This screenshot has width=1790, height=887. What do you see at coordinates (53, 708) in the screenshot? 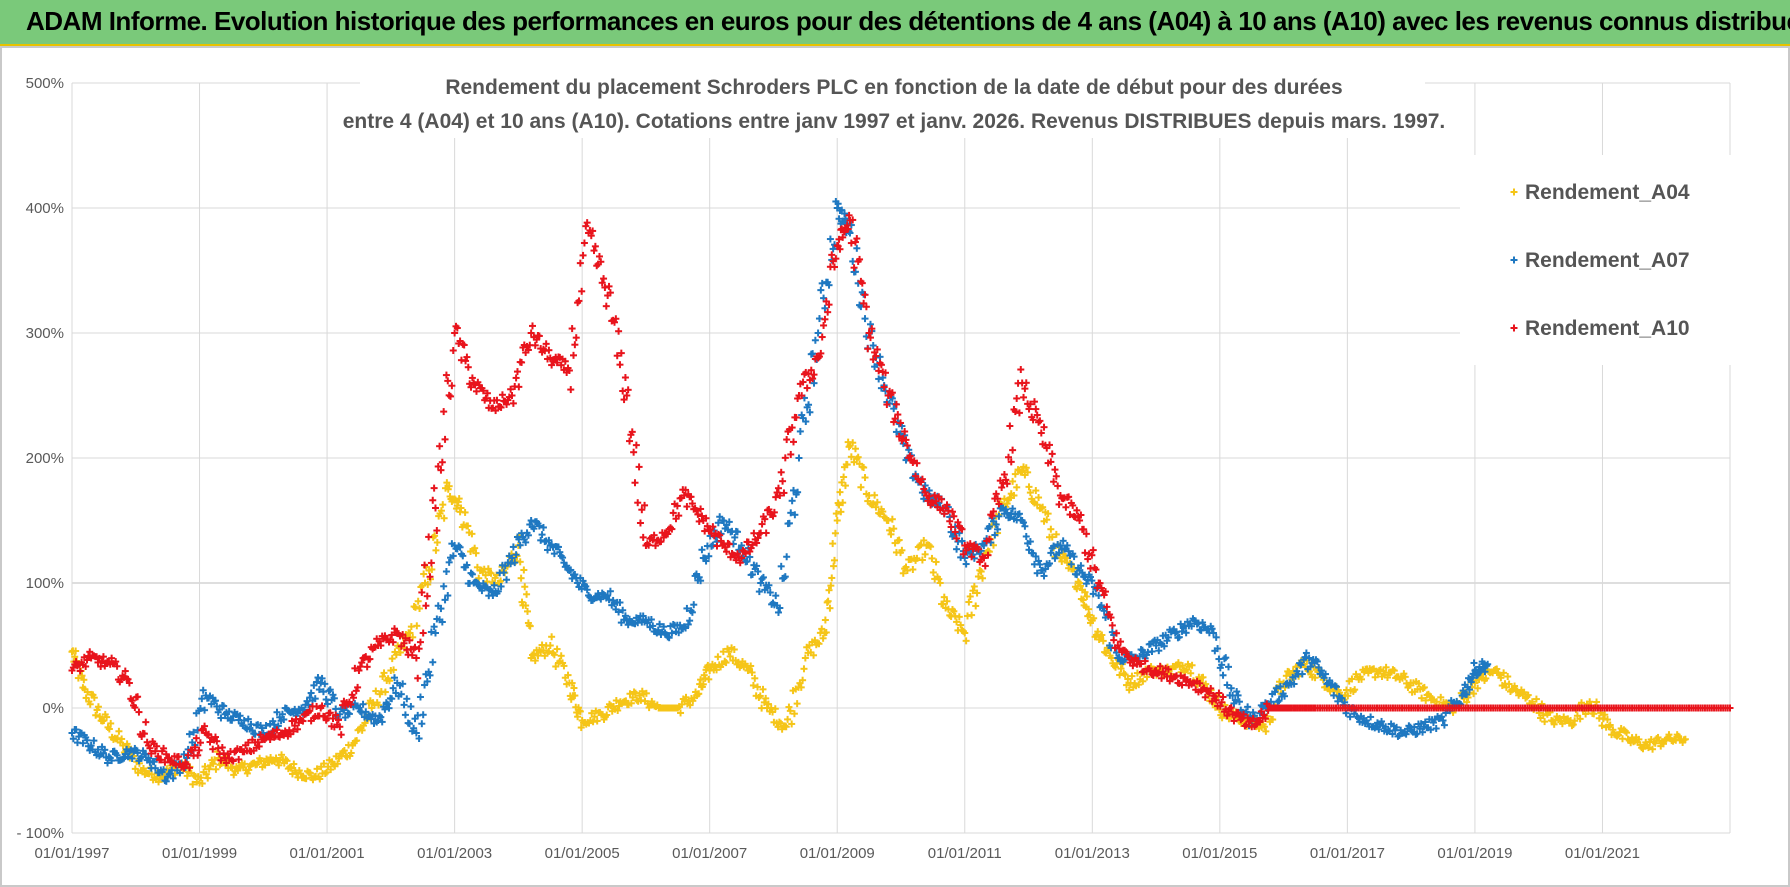
I see `y-tick-label: 0%` at bounding box center [53, 708].